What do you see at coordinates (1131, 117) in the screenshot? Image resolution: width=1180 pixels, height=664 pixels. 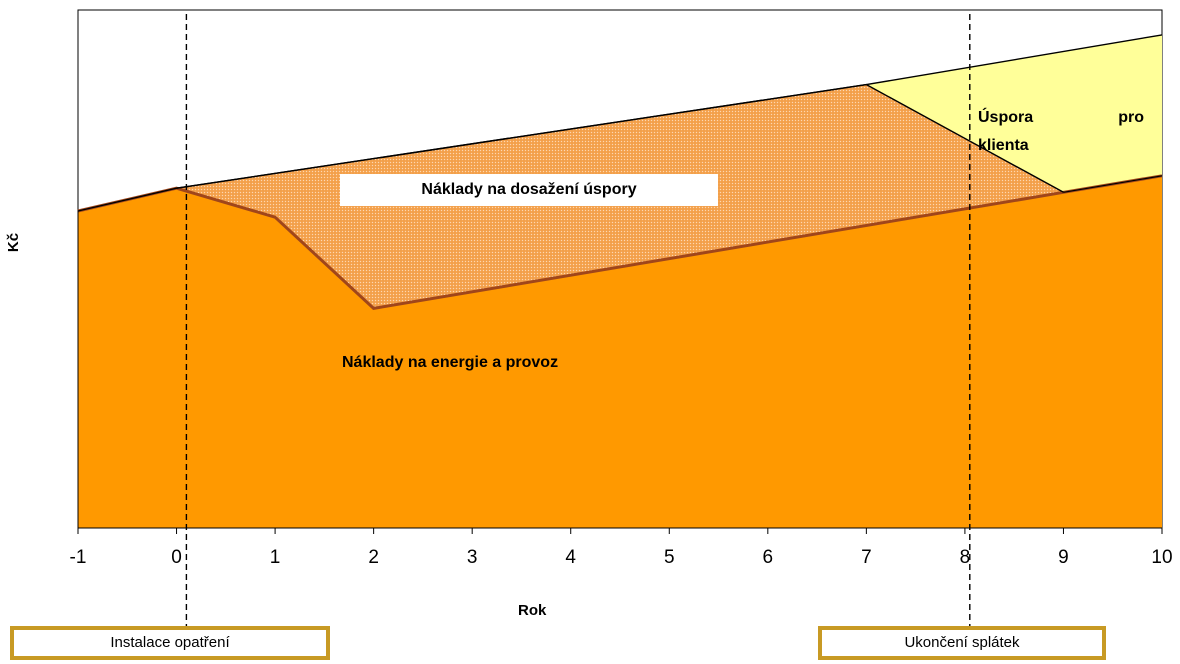 I see `uspora-word-2: pro` at bounding box center [1131, 117].